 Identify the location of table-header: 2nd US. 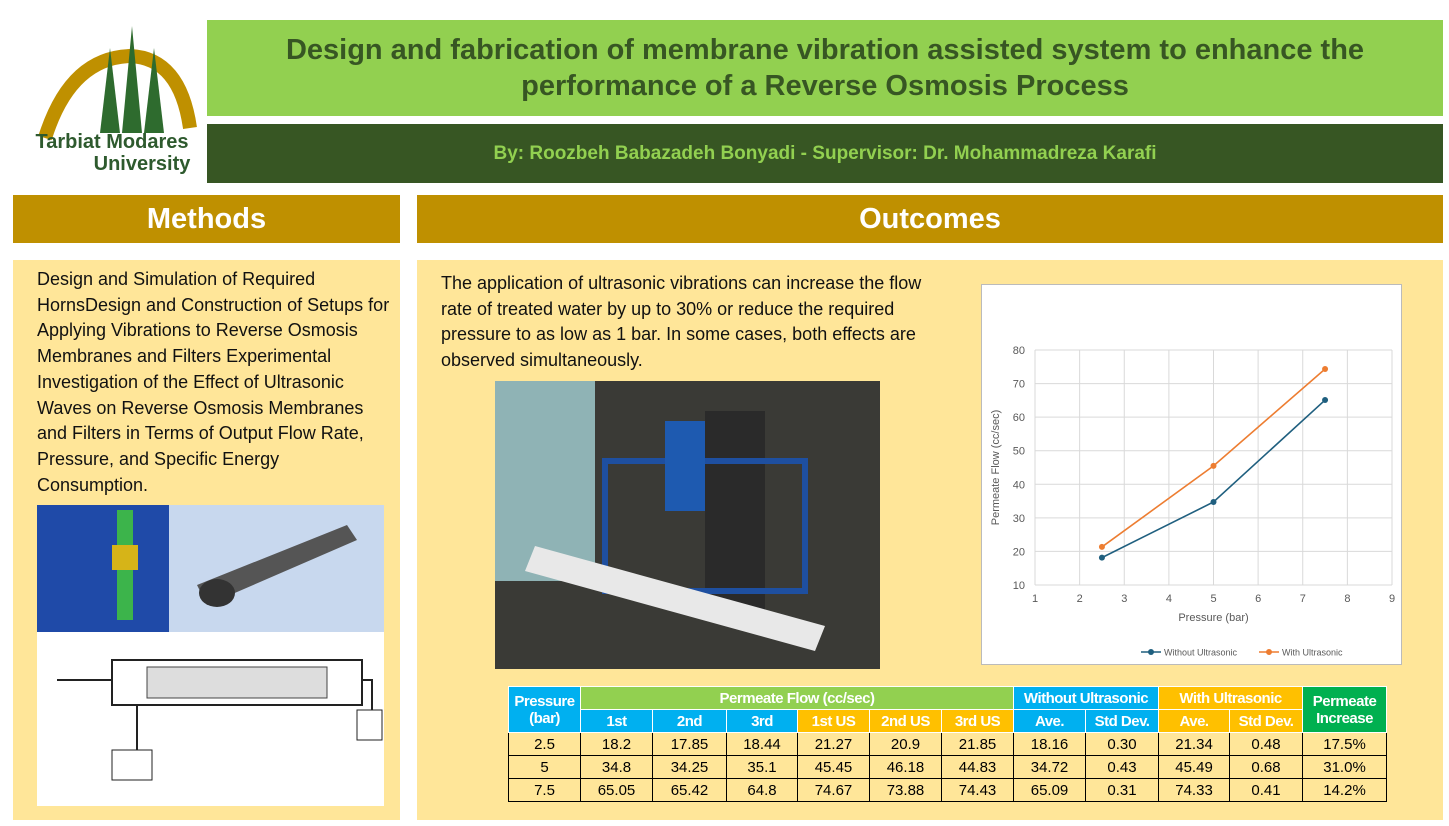
(905, 721).